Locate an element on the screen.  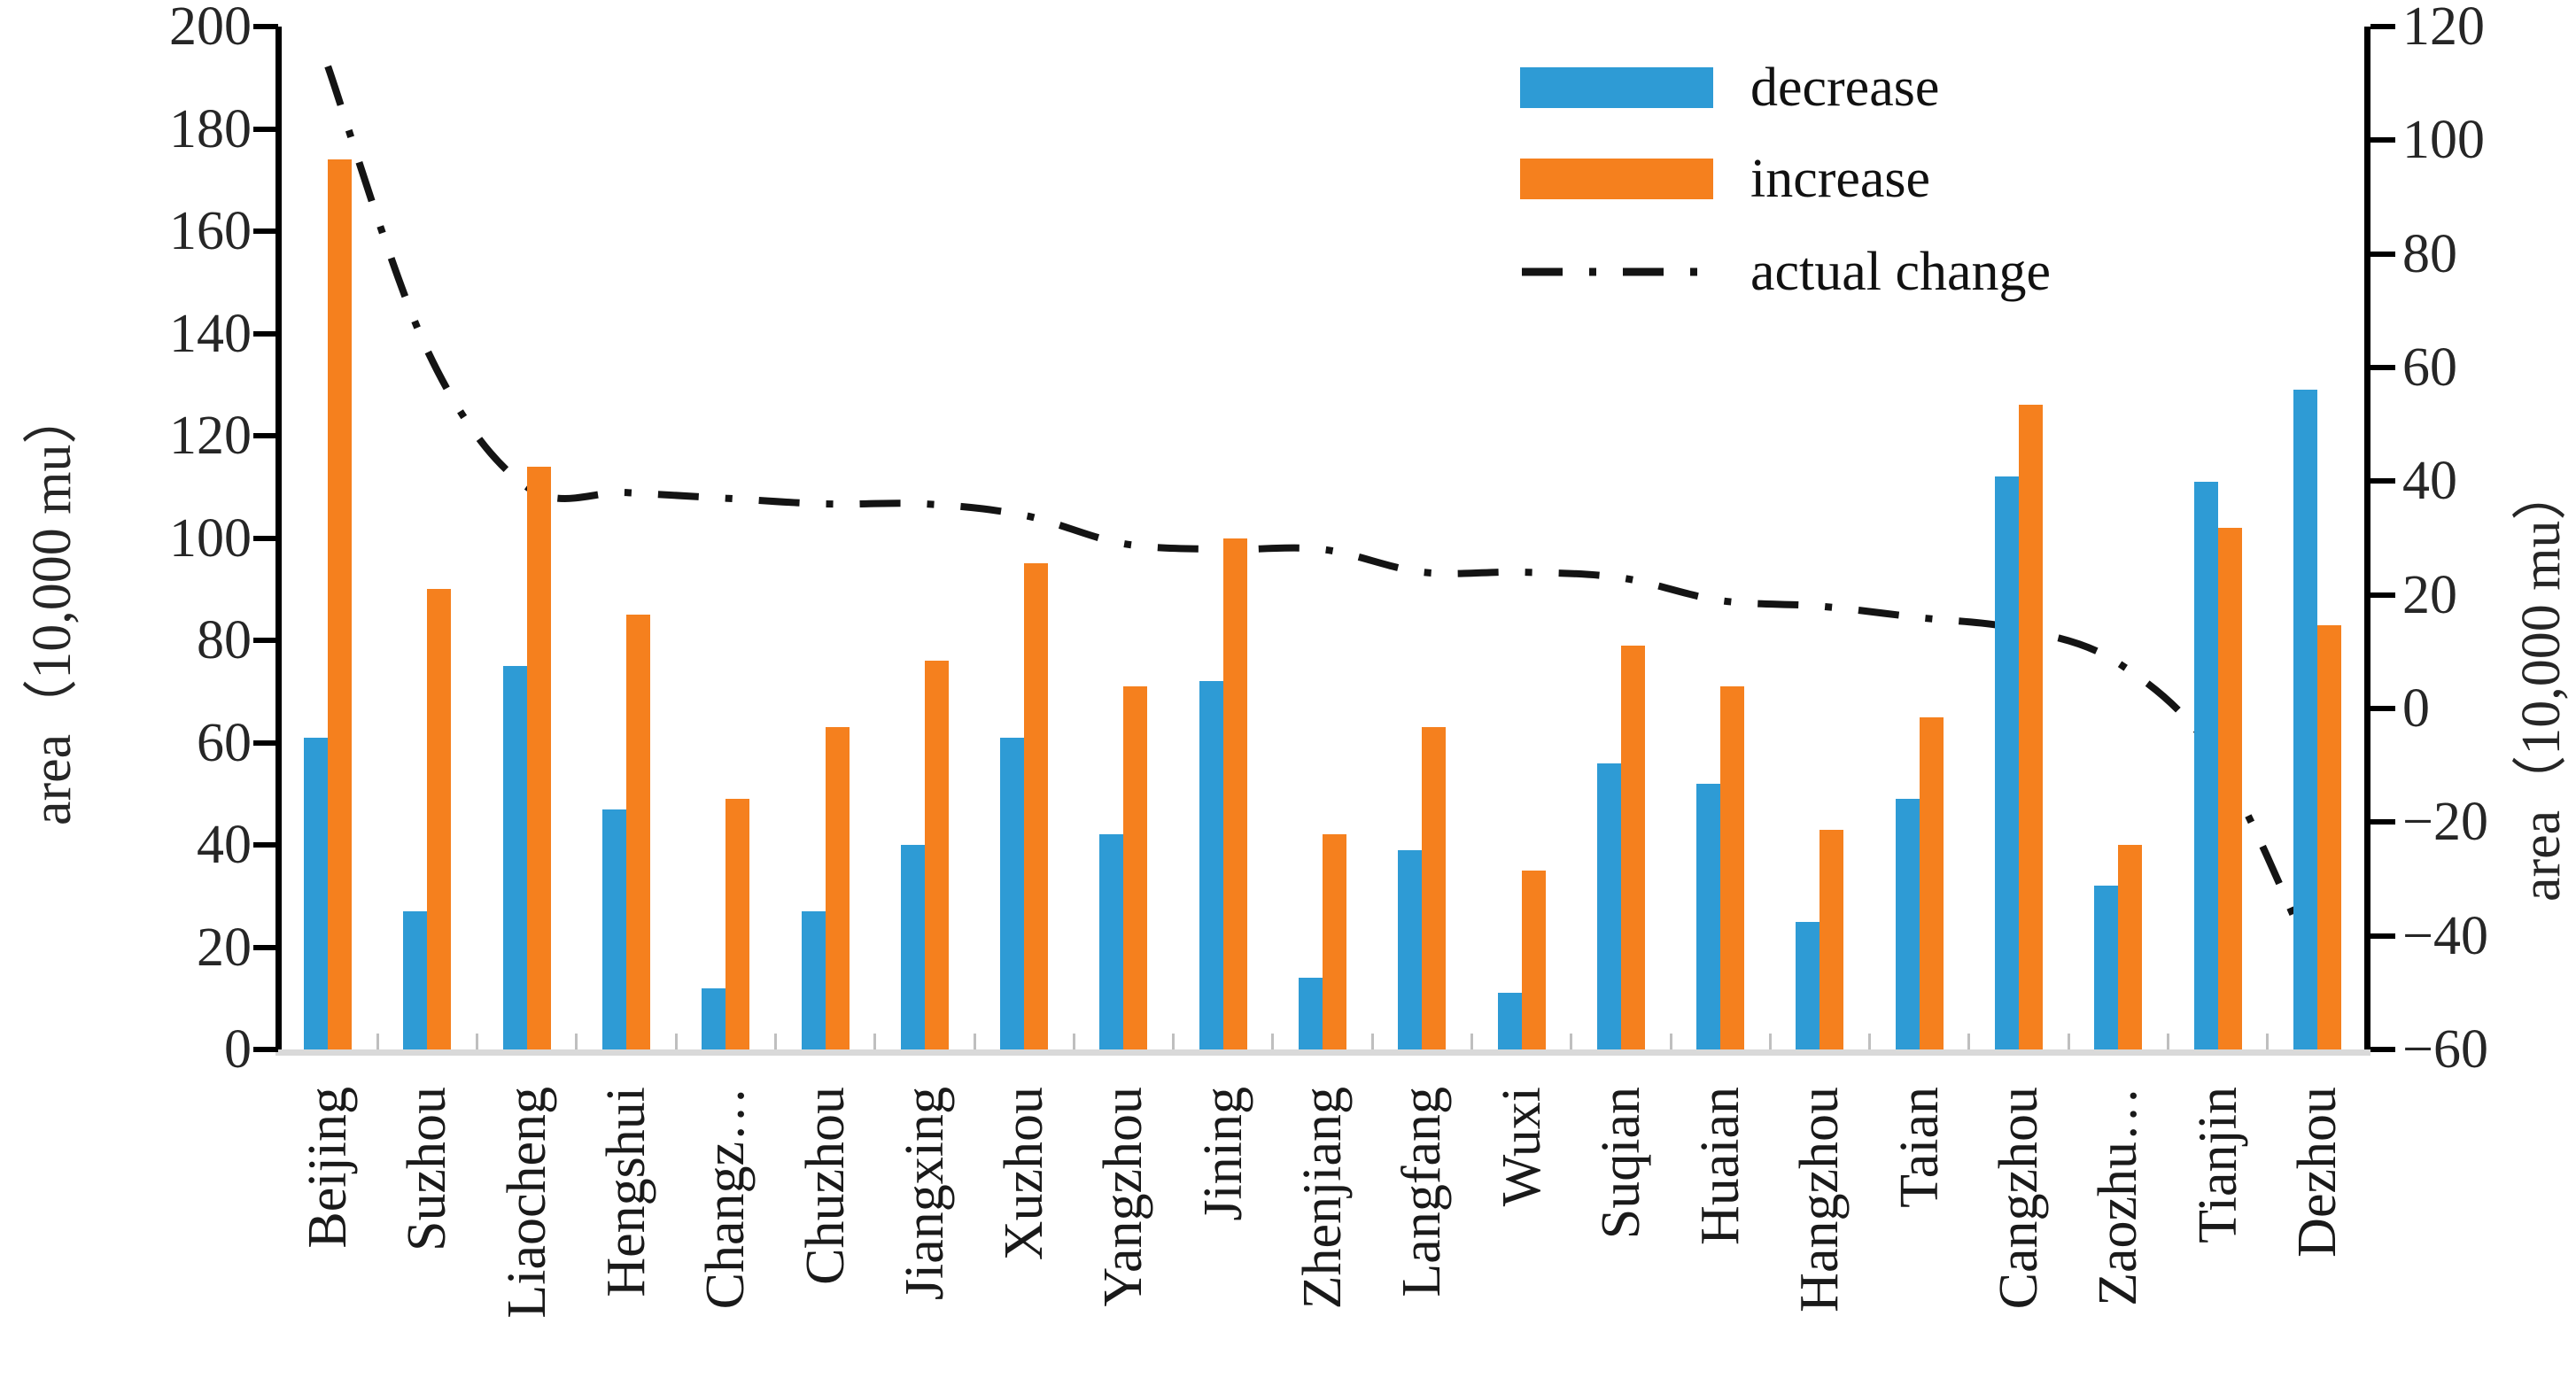
right-axis-tick-label: 60 is located at coordinates (2429, 368).